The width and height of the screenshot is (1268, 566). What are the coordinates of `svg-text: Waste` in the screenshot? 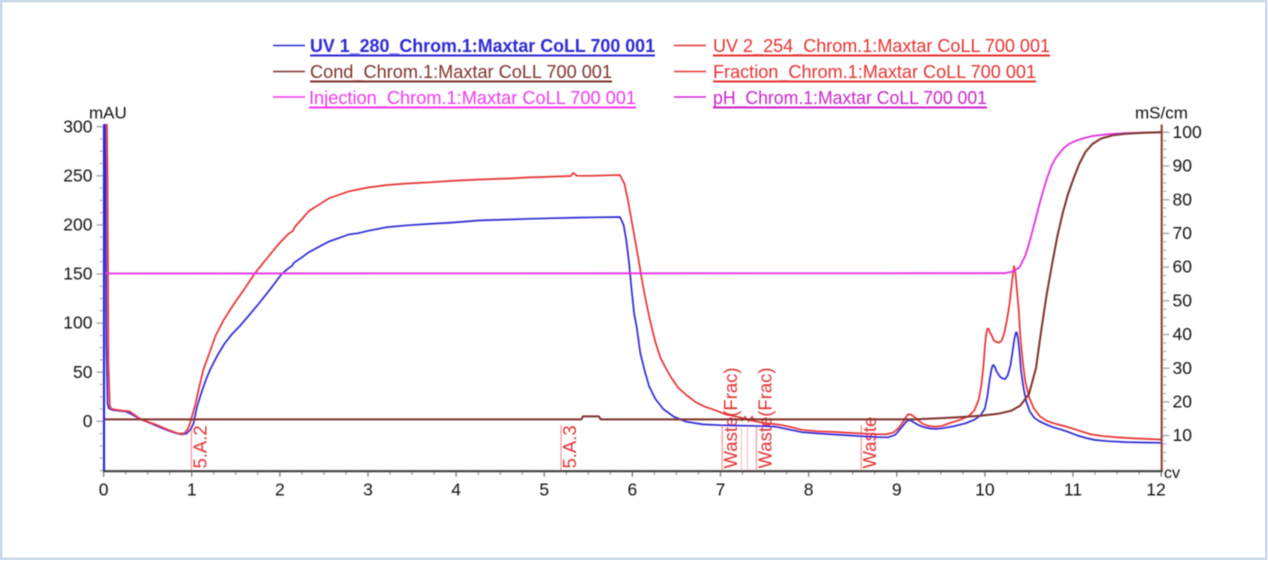 It's located at (869, 443).